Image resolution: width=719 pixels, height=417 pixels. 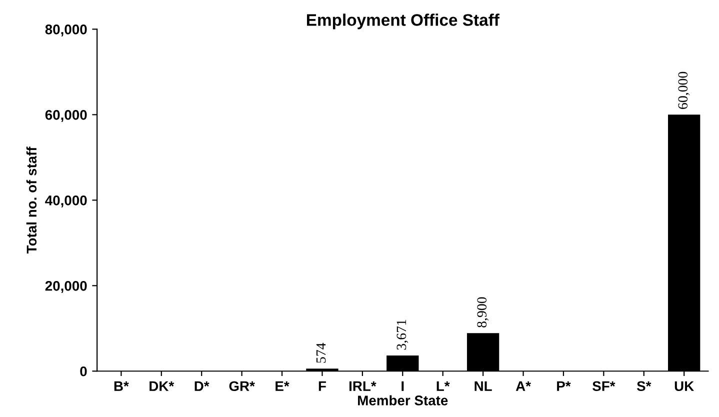 What do you see at coordinates (523, 386) in the screenshot?
I see `x-tick-label: A*` at bounding box center [523, 386].